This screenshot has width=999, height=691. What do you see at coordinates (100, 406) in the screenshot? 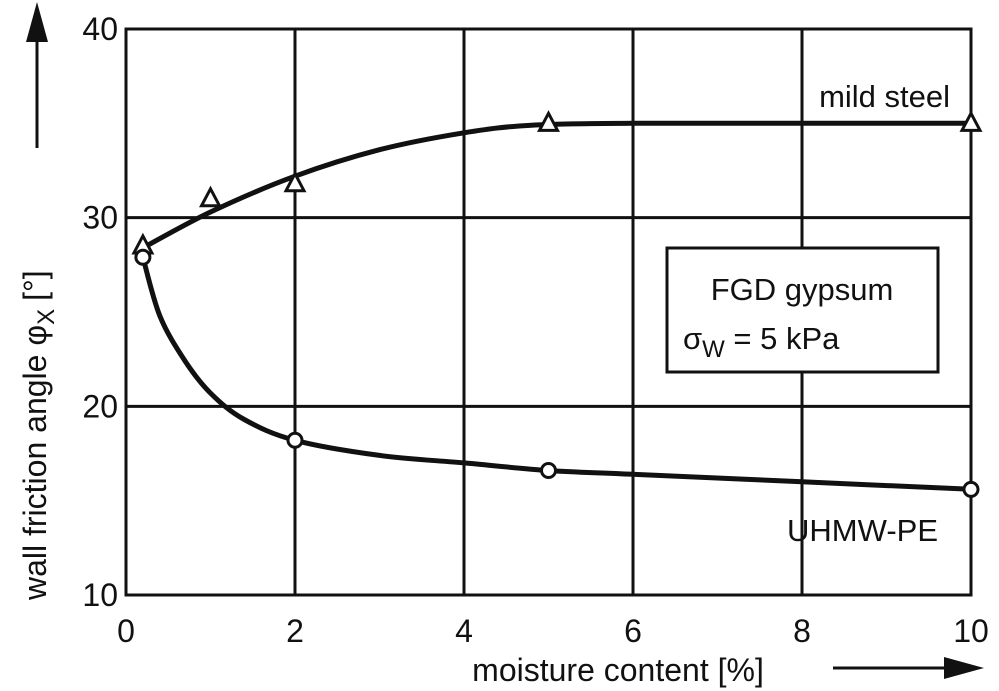
I see `y-tick-label-20: 20` at bounding box center [100, 406].